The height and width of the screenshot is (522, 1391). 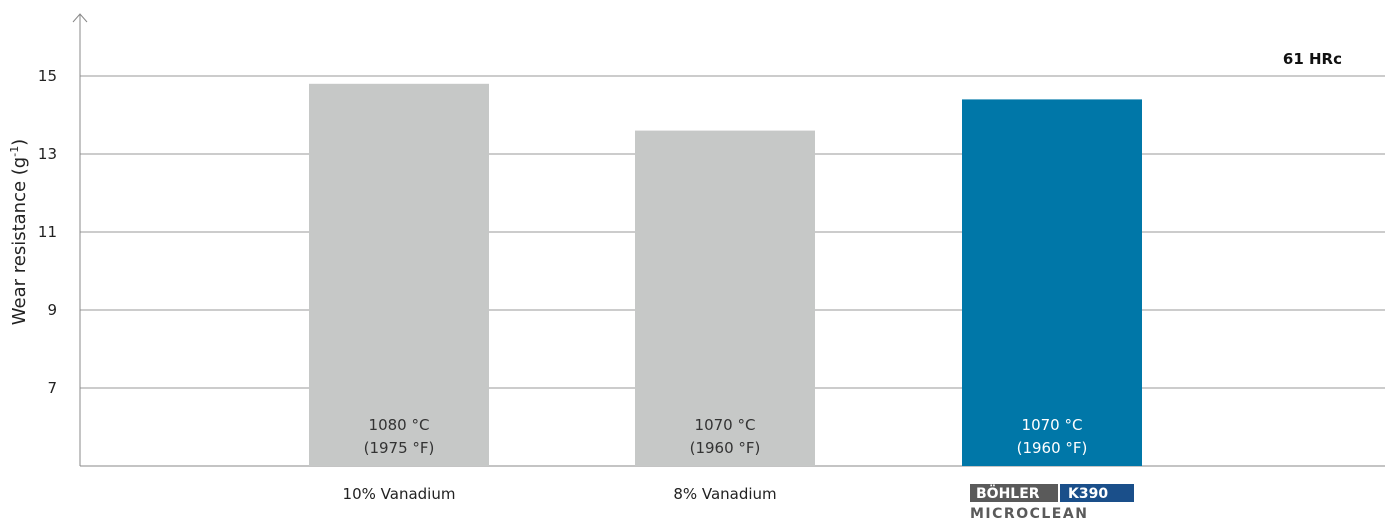 What do you see at coordinates (47, 154) in the screenshot?
I see `y-tick-label: 13` at bounding box center [47, 154].